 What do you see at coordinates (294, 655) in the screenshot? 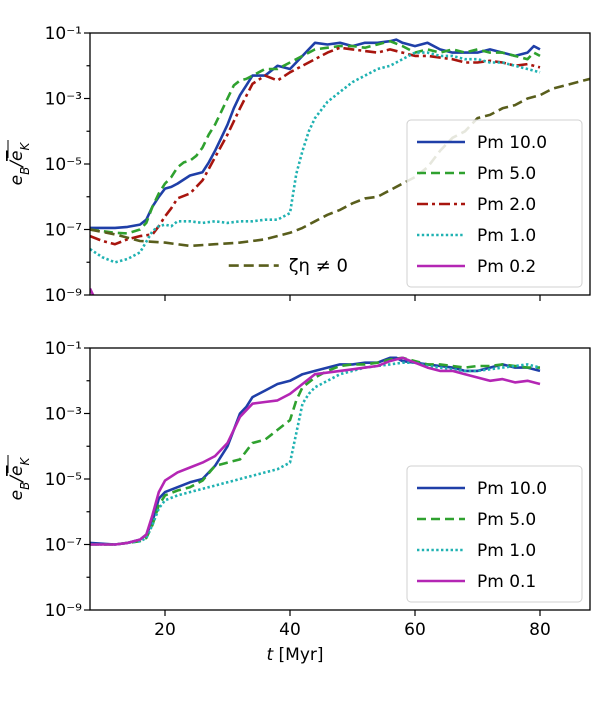
I see `x-axis-label: t [Myr]` at bounding box center [294, 655].